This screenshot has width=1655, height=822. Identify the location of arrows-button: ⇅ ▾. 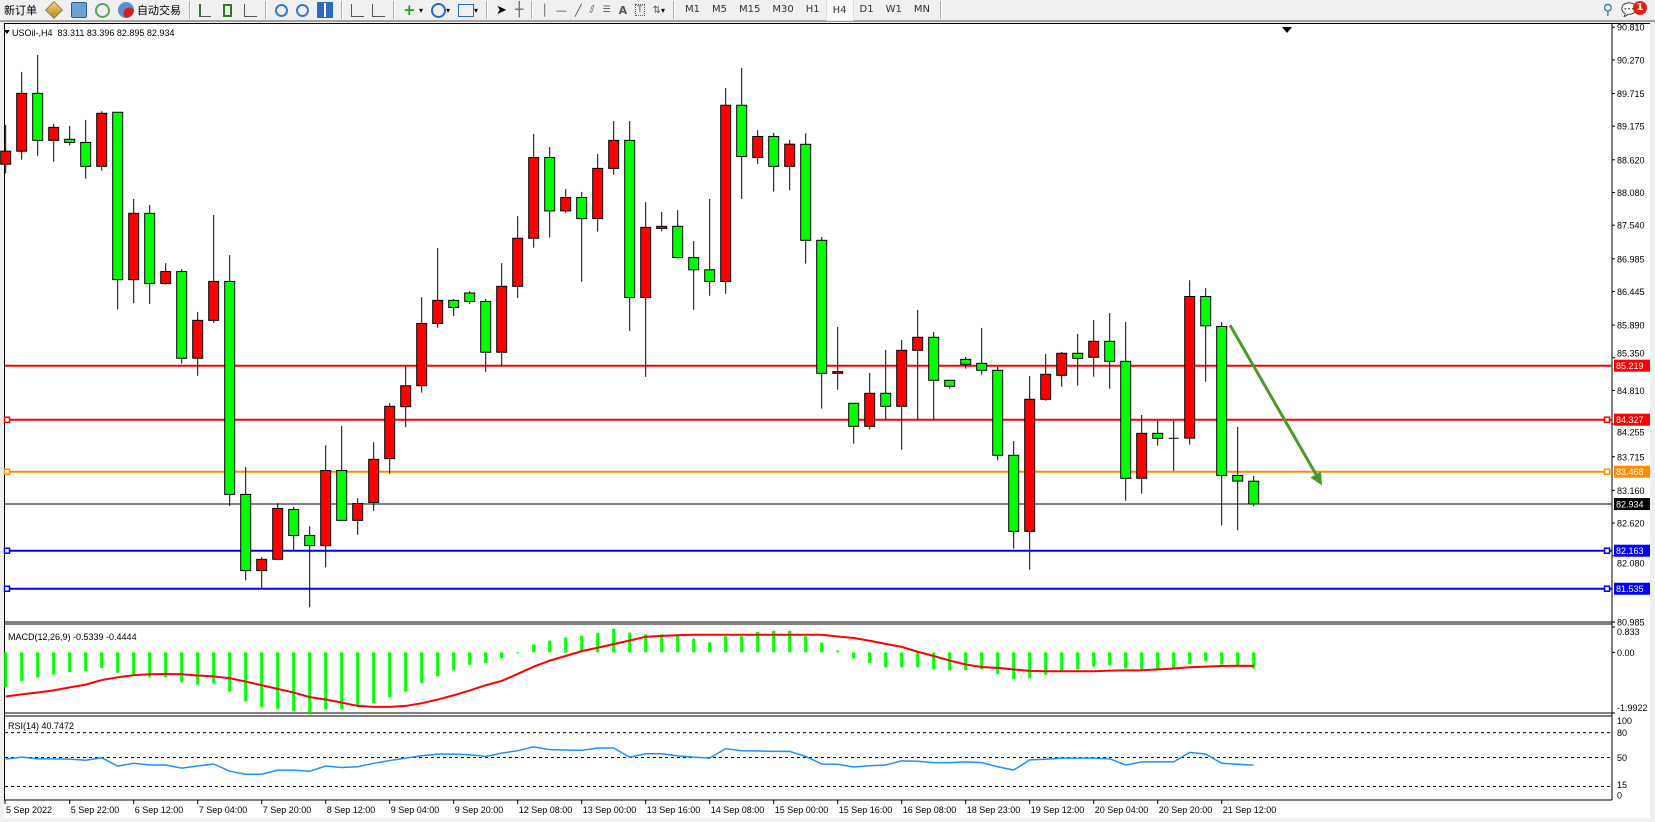
(659, 10).